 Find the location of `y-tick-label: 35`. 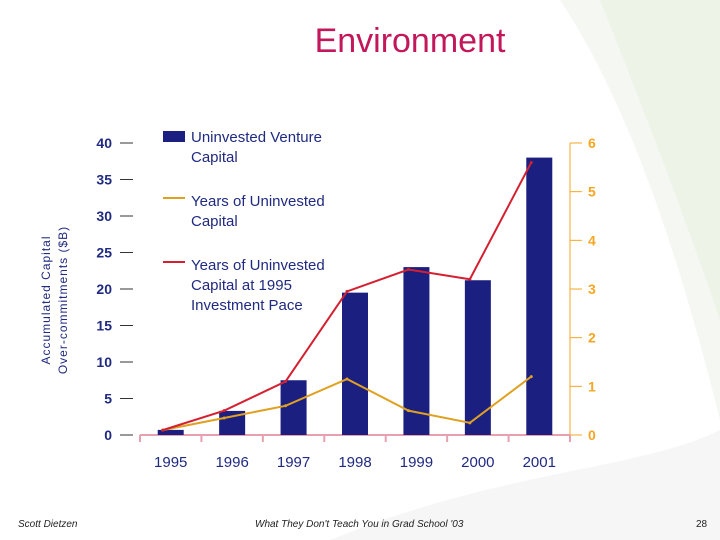

y-tick-label: 35 is located at coordinates (104, 180).